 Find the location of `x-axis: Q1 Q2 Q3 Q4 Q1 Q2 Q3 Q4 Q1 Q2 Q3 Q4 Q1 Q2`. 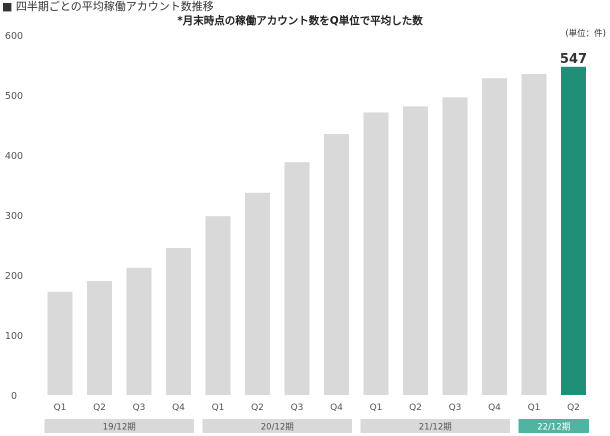

x-axis: Q1 Q2 Q3 Q4 Q1 Q2 Q3 Q4 Q1 Q2 Q3 Q4 Q1 Q2 is located at coordinates (317, 408).